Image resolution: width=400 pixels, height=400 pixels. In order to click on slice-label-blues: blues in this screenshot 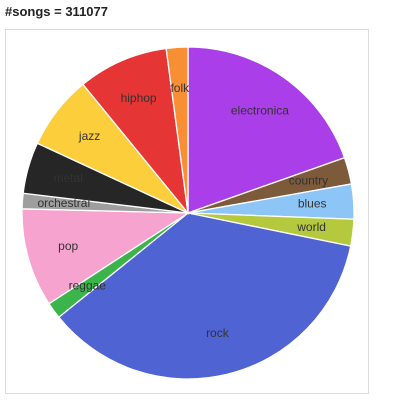, I will do `click(312, 204)`.